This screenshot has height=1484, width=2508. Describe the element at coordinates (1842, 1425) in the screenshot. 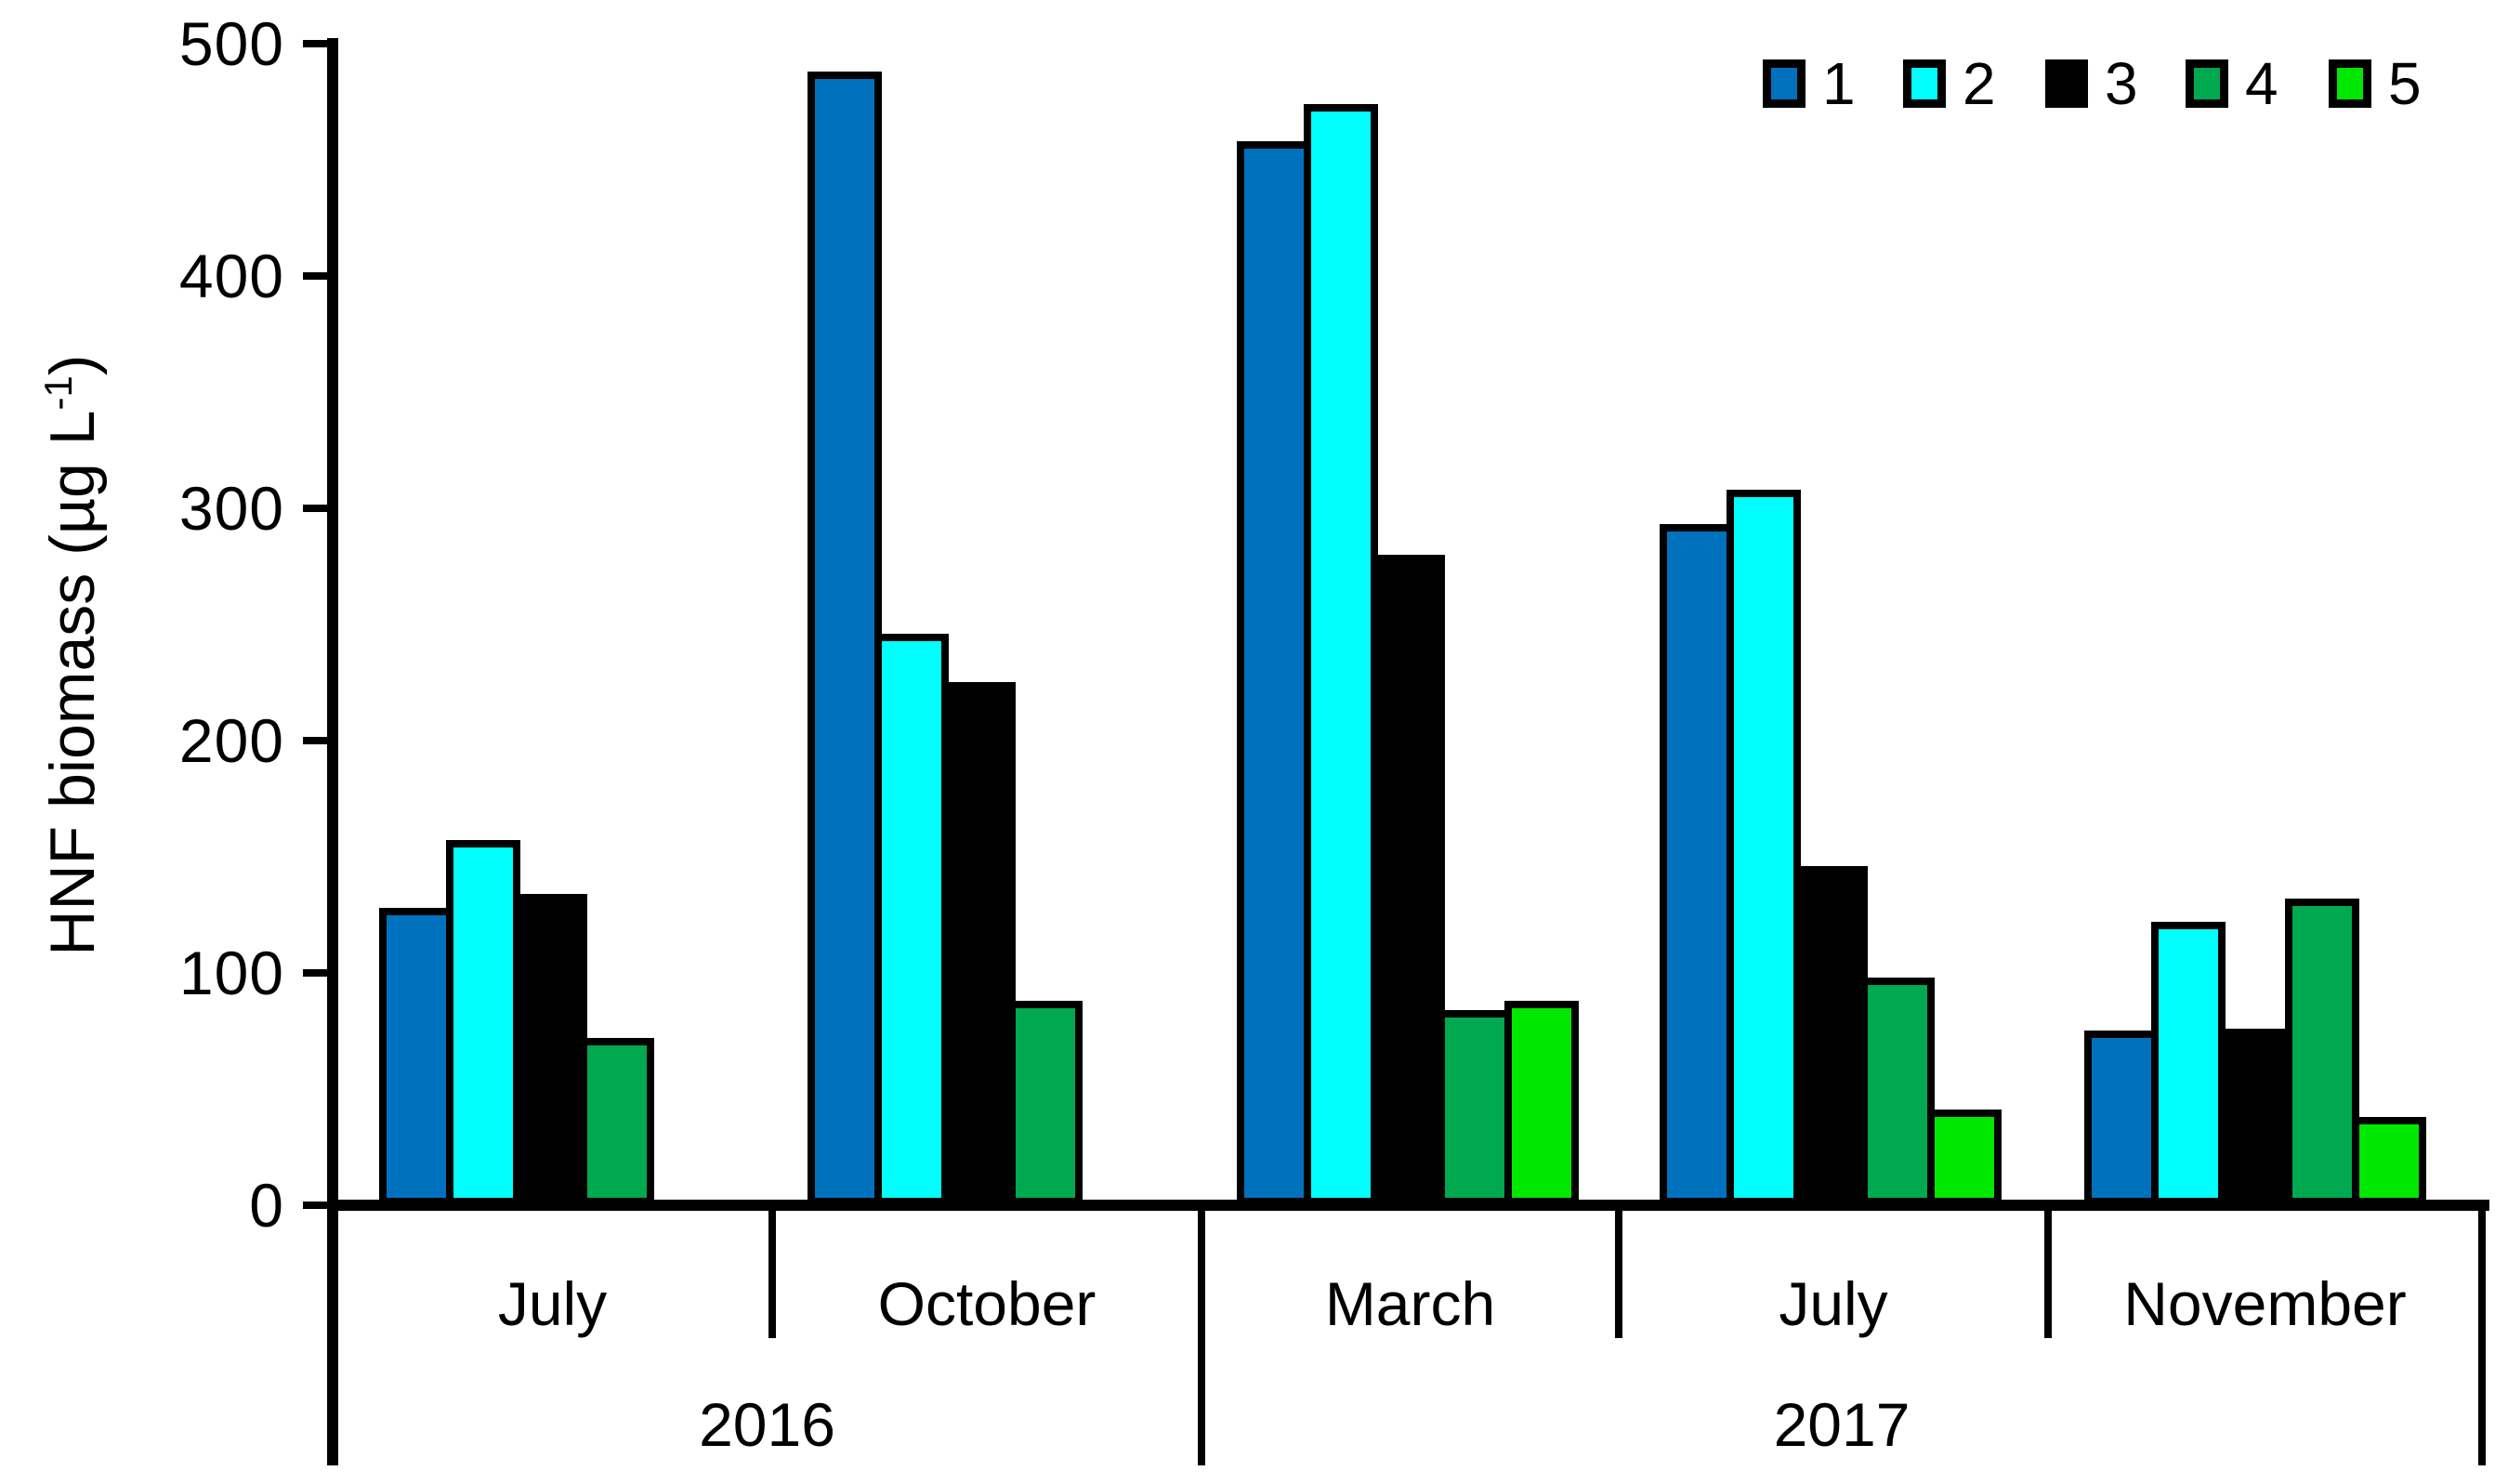

I see `year-label-2017: 2017` at that location.